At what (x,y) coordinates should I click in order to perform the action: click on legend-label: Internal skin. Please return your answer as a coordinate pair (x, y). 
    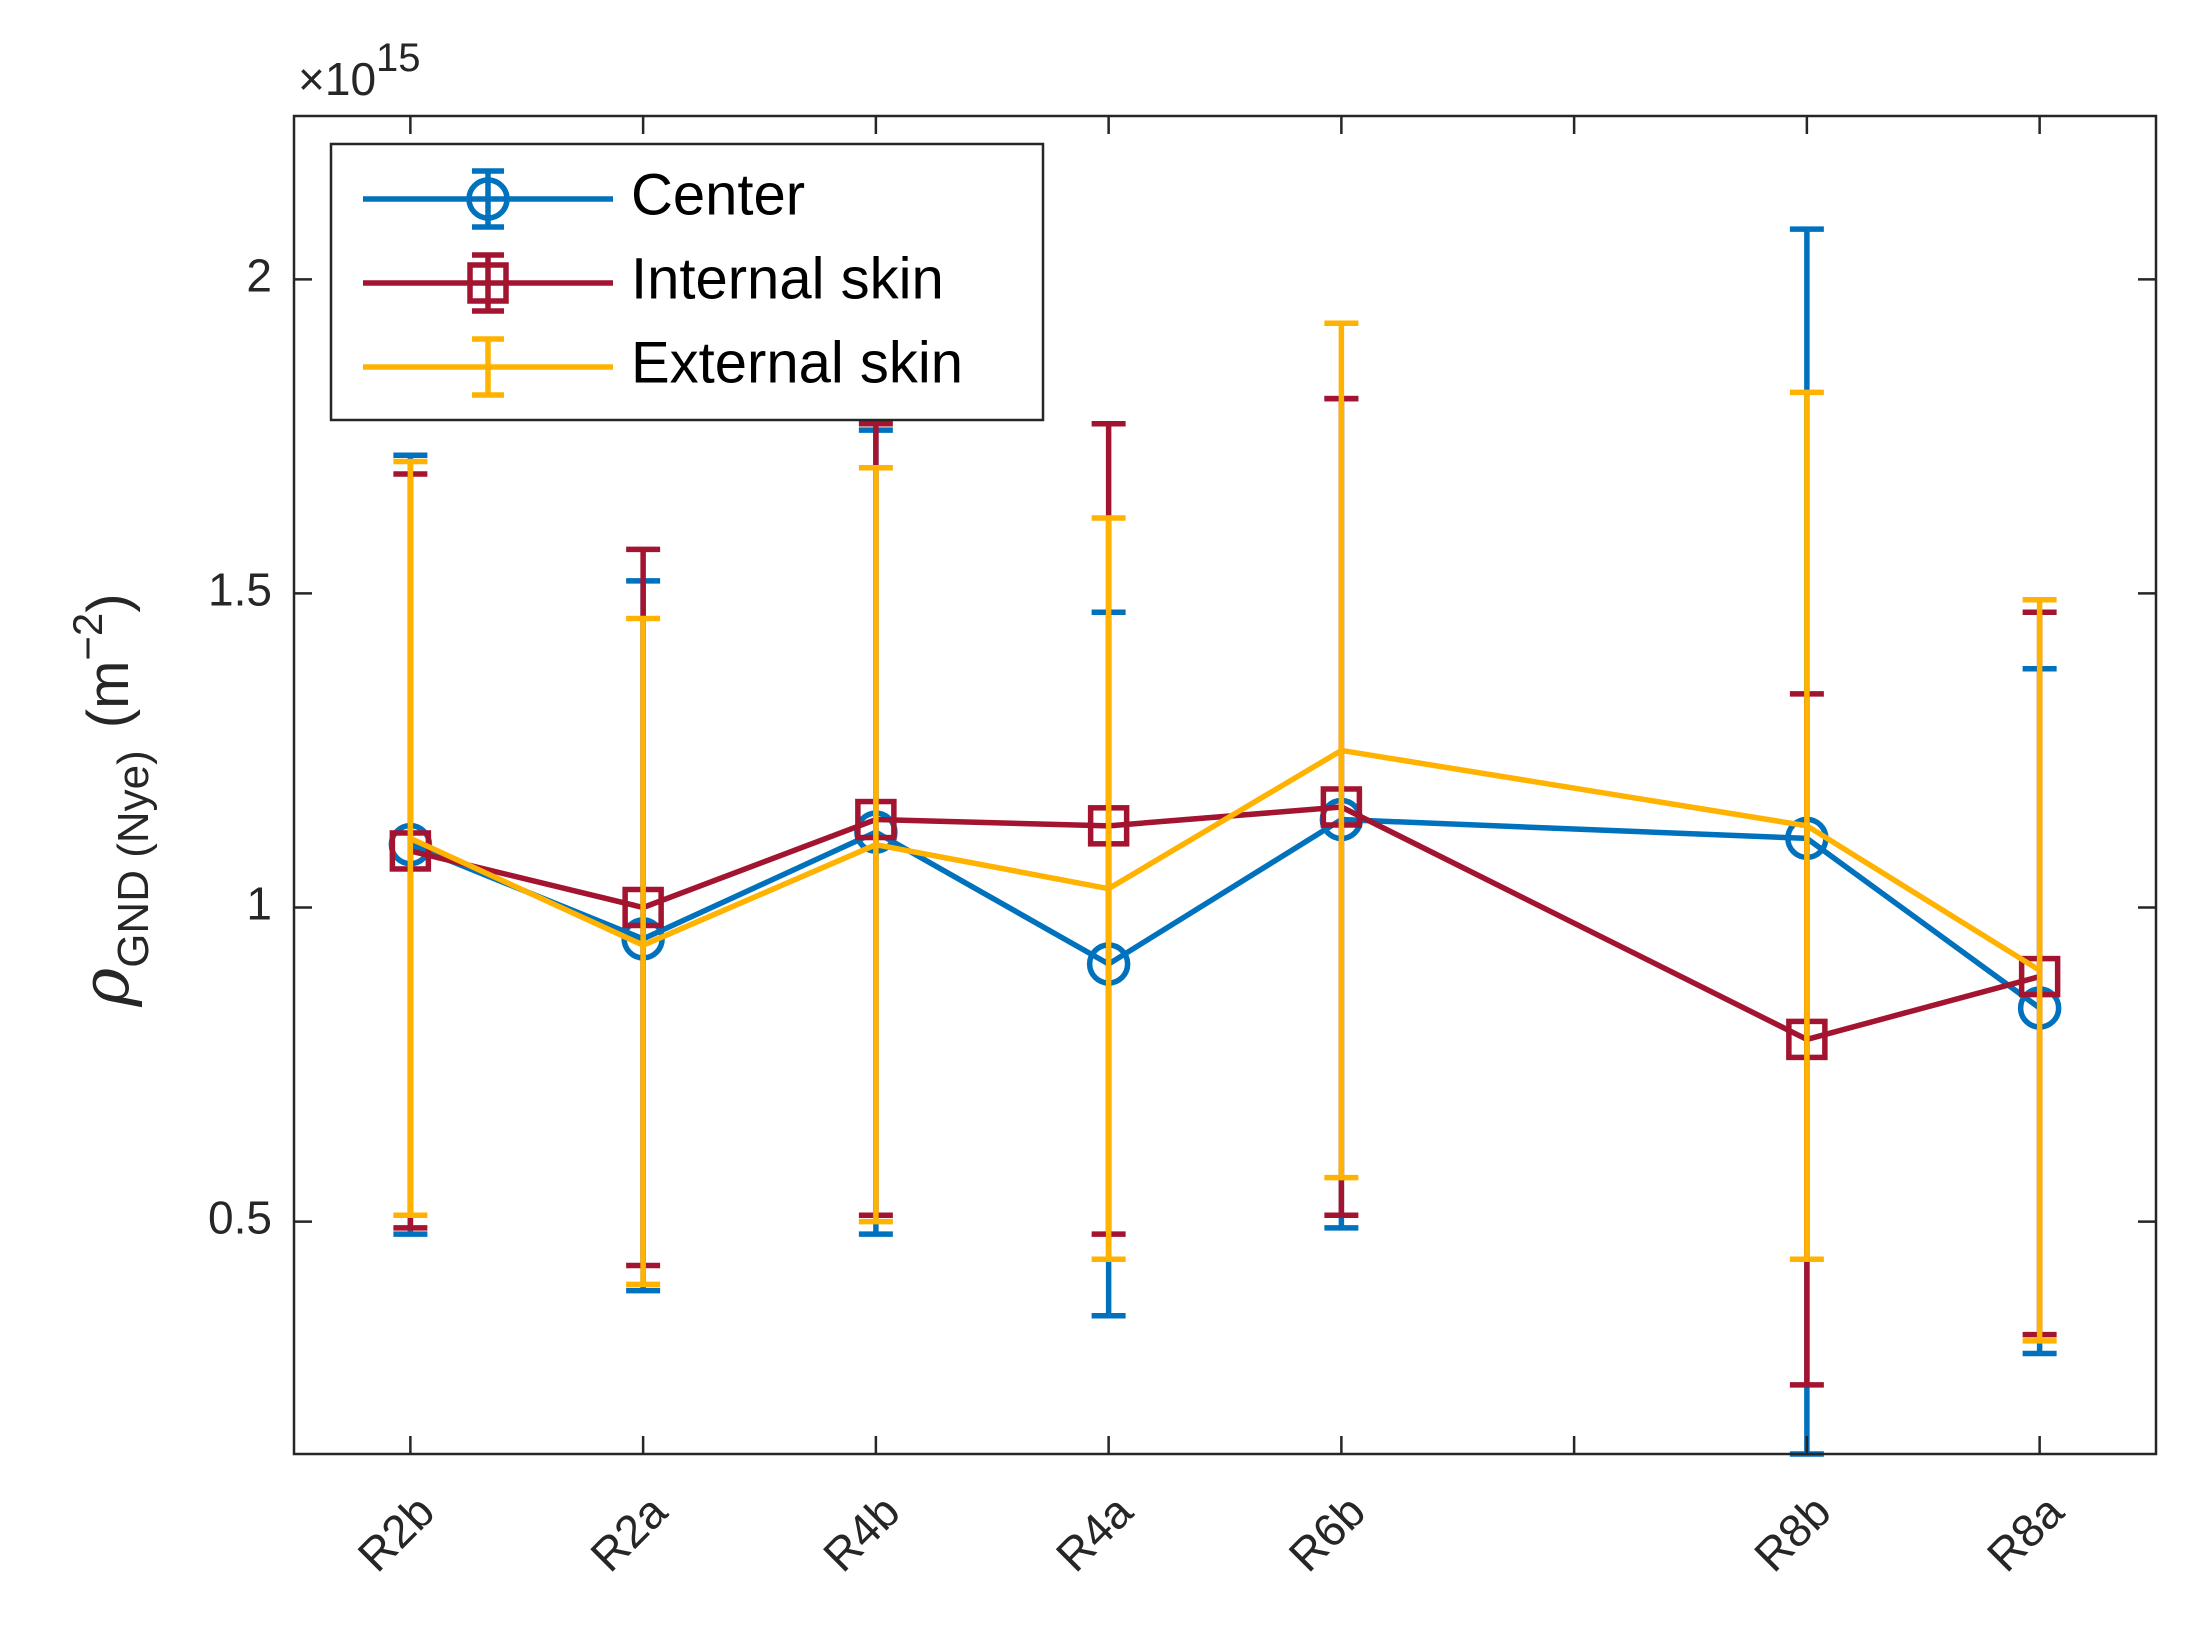
    Looking at the image, I should click on (787, 278).